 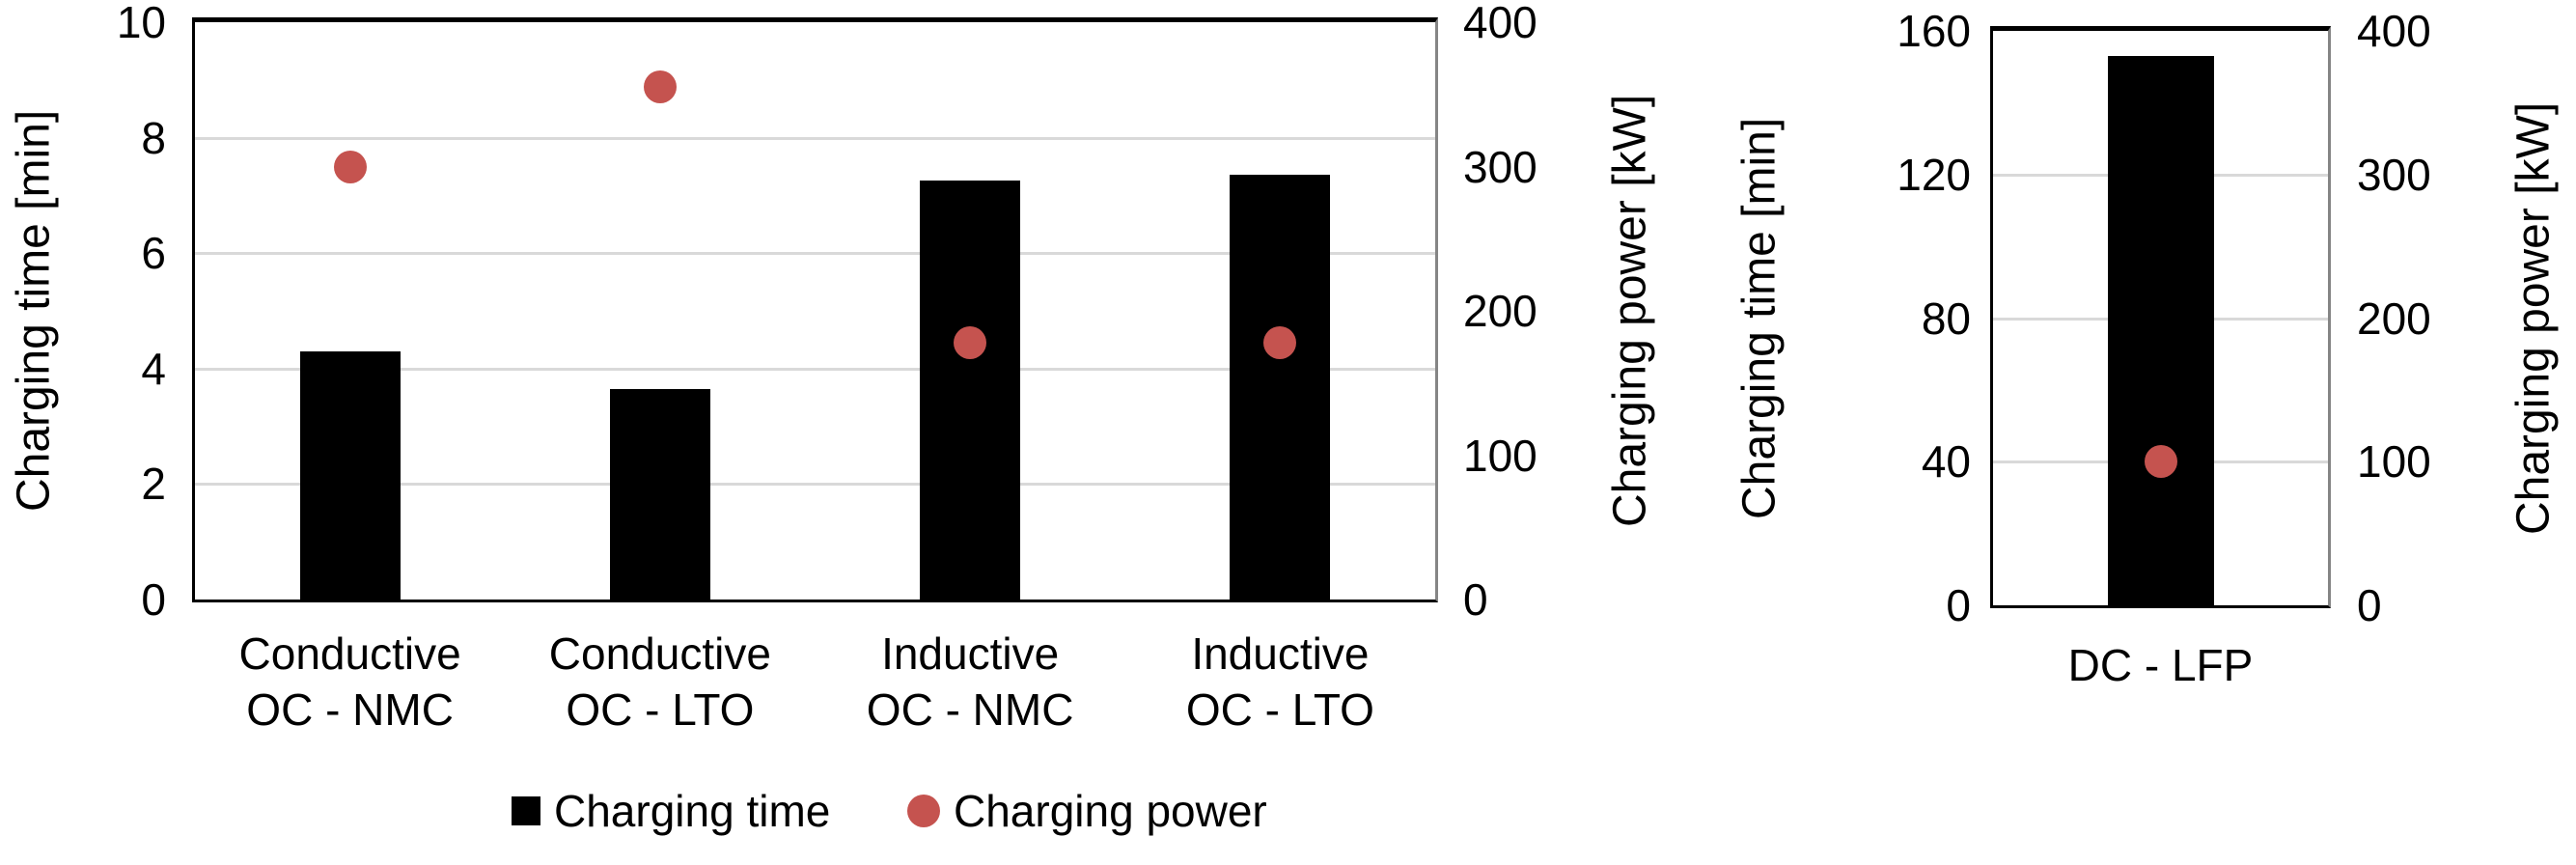 I want to click on left-axis-tick-label: 8, so click(x=153, y=137).